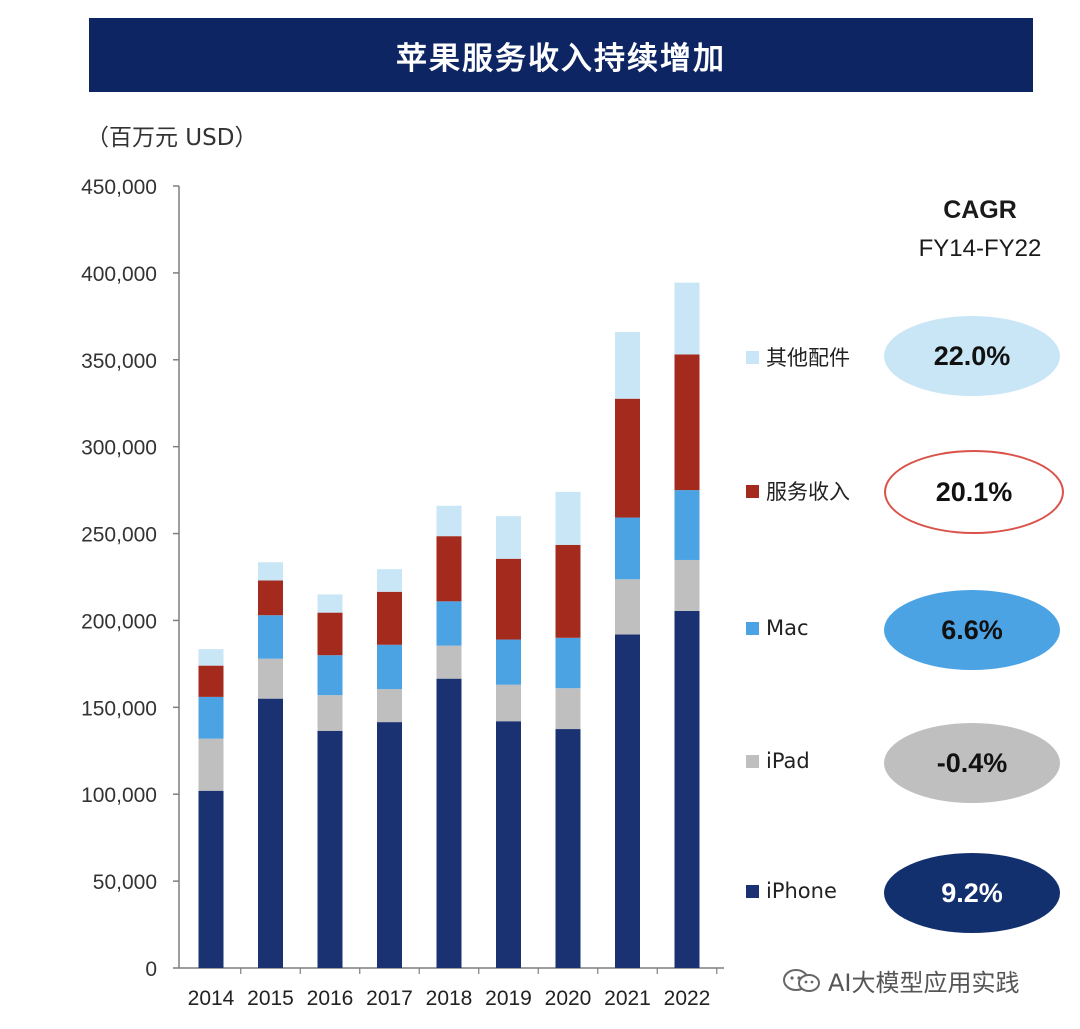 The width and height of the screenshot is (1080, 1029). What do you see at coordinates (687, 789) in the screenshot?
I see `bar-segment-iphone-2022` at bounding box center [687, 789].